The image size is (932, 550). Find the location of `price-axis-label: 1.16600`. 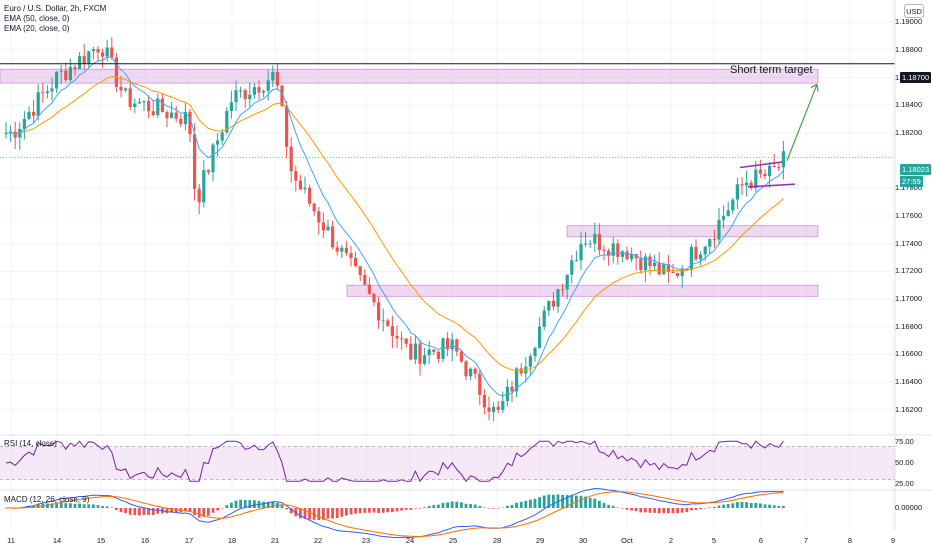

price-axis-label: 1.16600 is located at coordinates (909, 354).